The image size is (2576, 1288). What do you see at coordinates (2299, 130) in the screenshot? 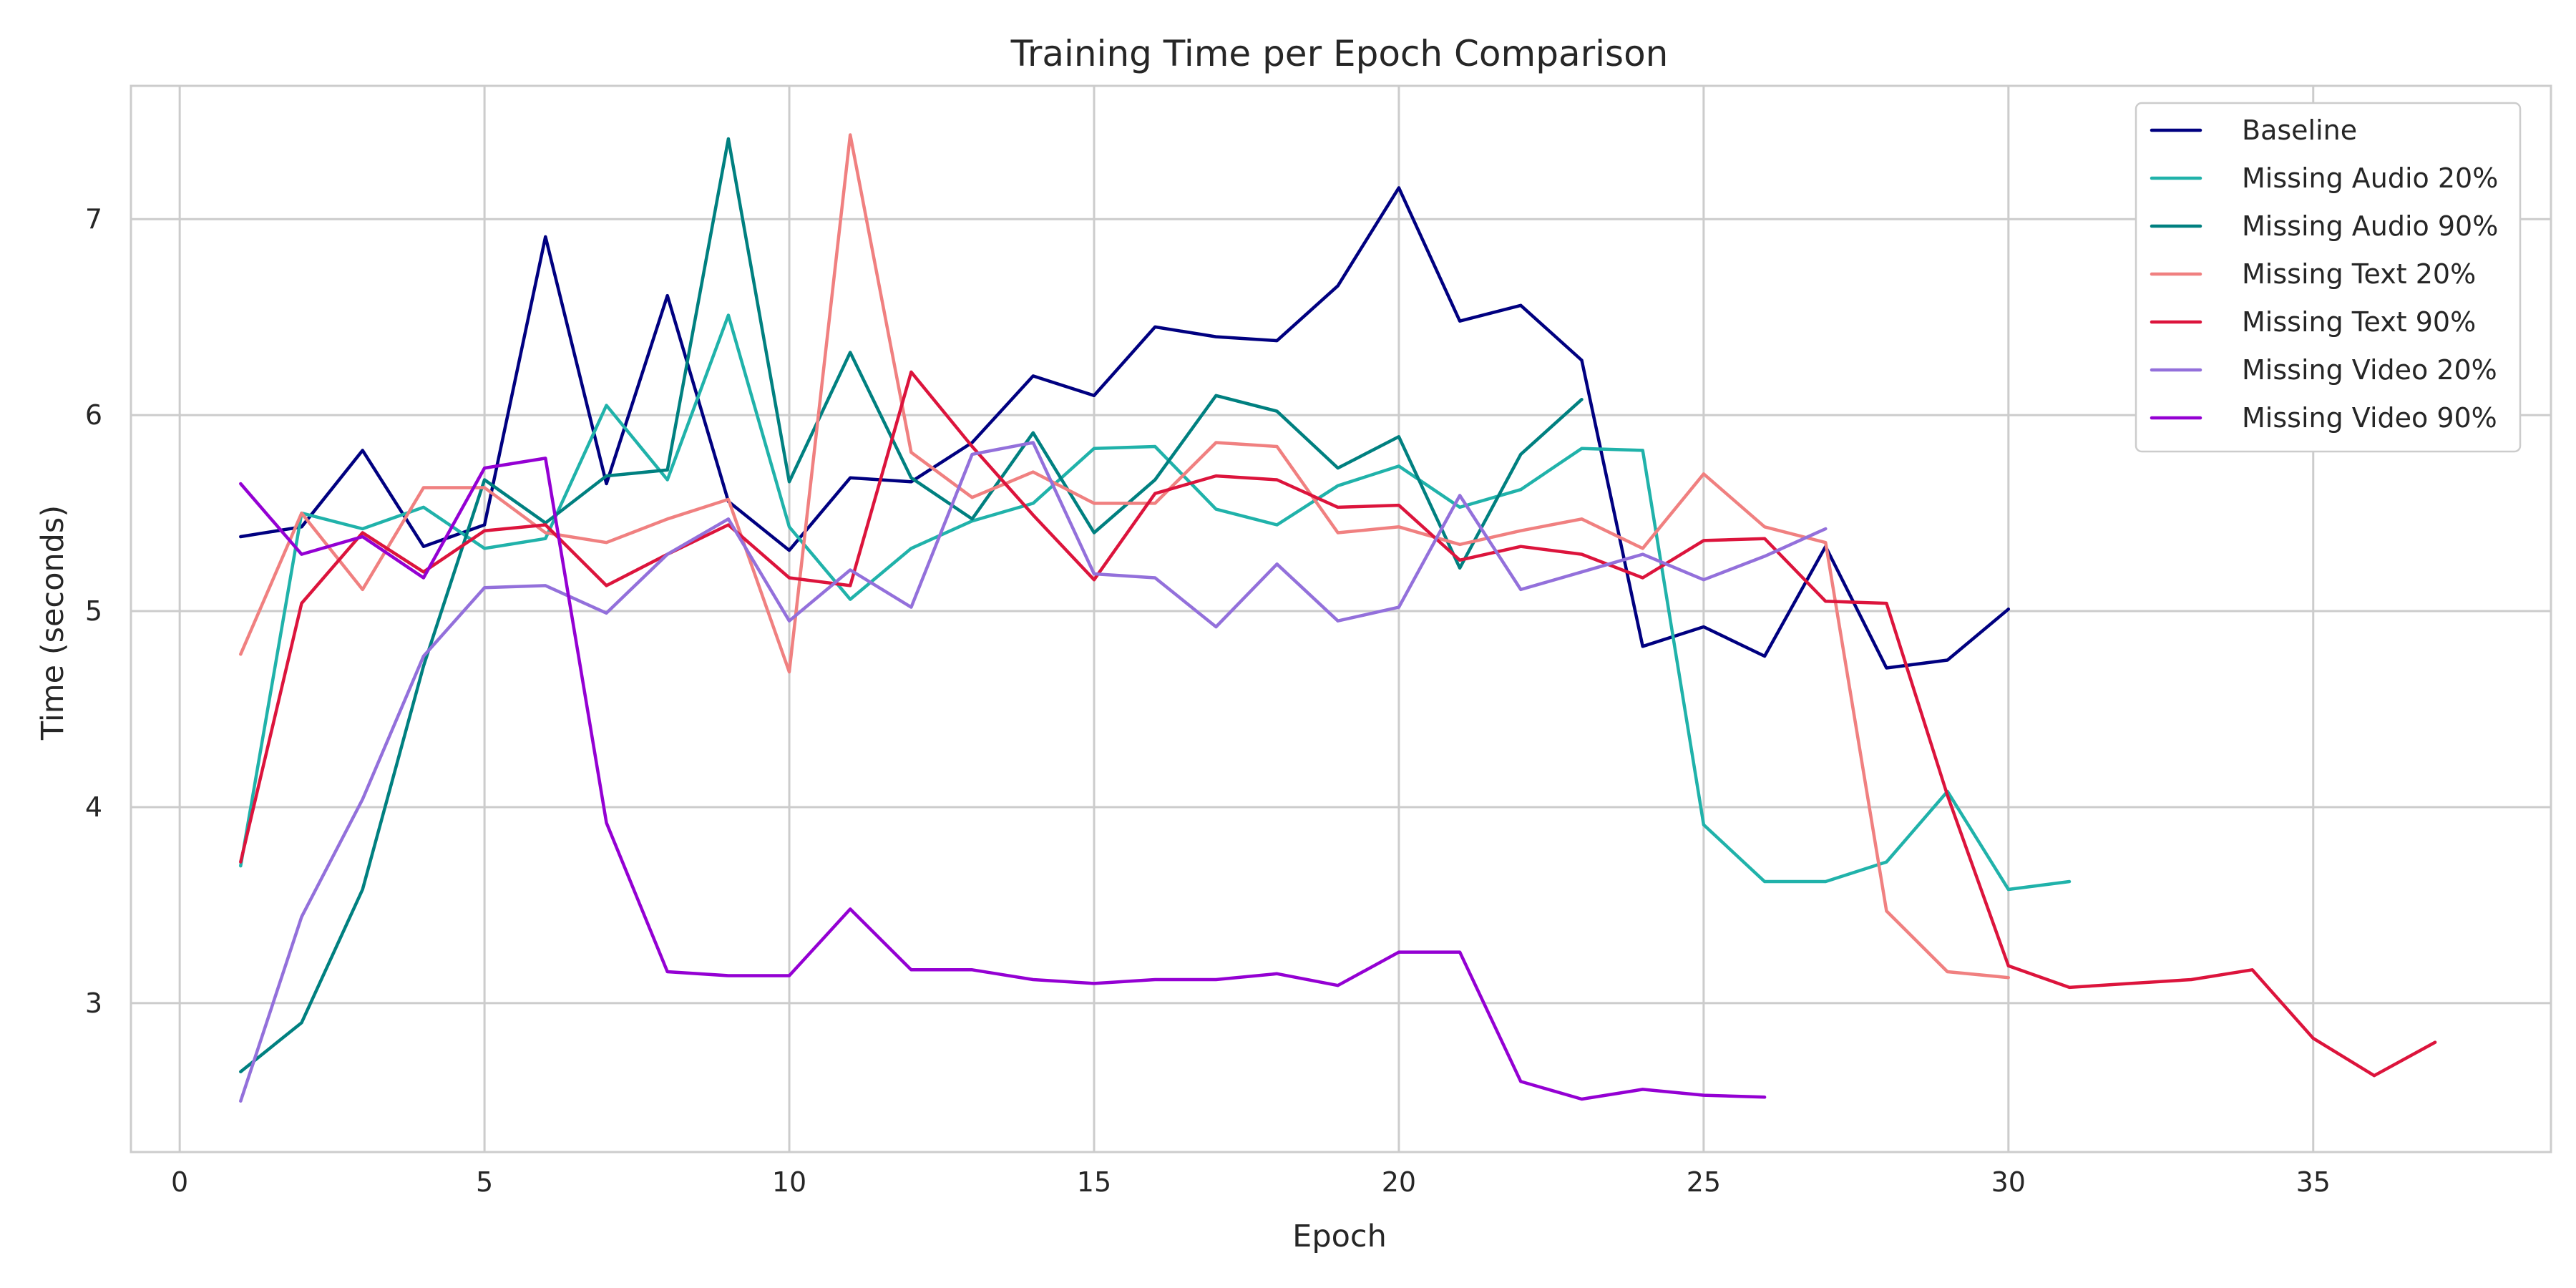
I see `legend-label-baseline: Baseline` at bounding box center [2299, 130].